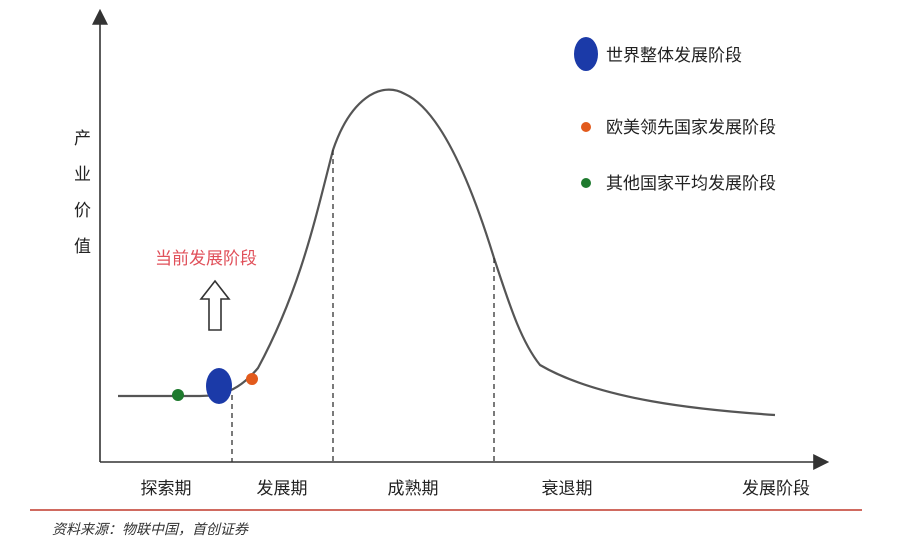 The image size is (924, 547). What do you see at coordinates (691, 128) in the screenshot?
I see `legend-label-leading: 欧美领先国家发展阶段` at bounding box center [691, 128].